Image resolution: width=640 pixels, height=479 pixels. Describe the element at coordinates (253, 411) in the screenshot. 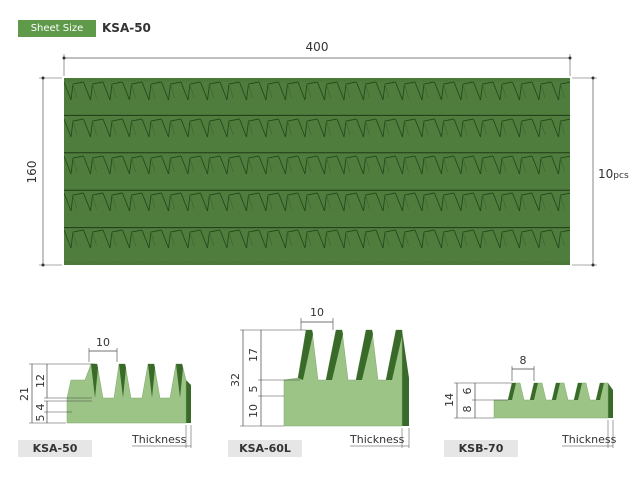

I see `ksa60l-base-label: 10` at that location.